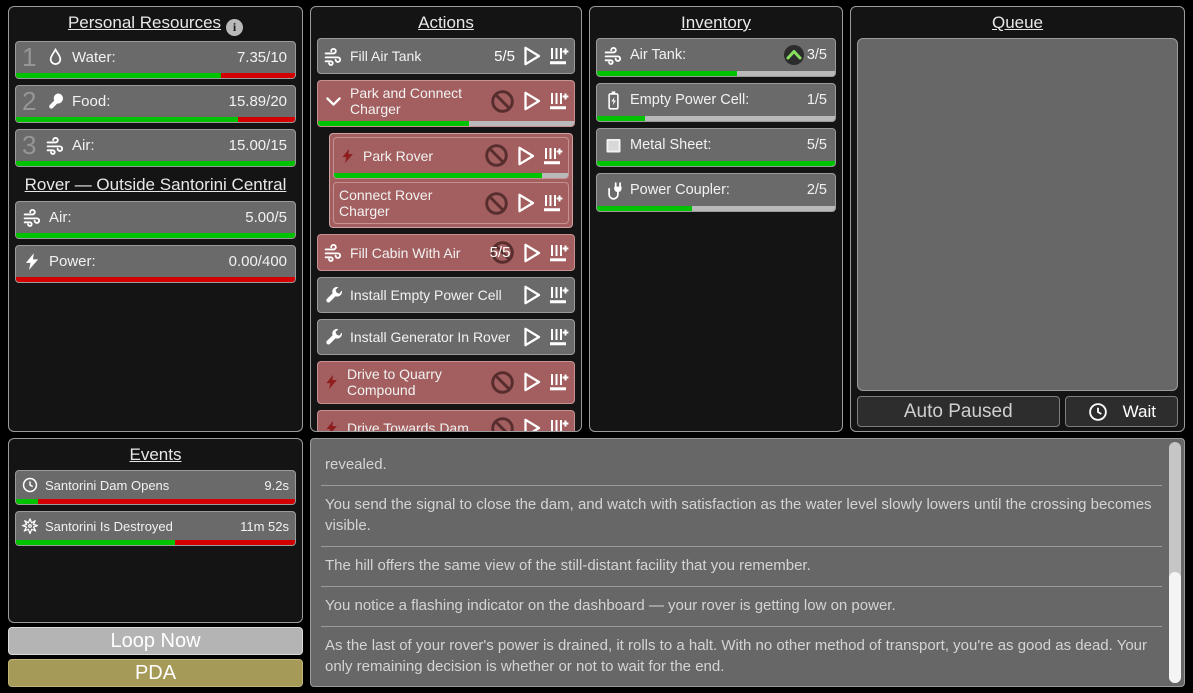  Describe the element at coordinates (446, 253) in the screenshot. I see `action-row: Fill Cabin With Air 5/5` at that location.